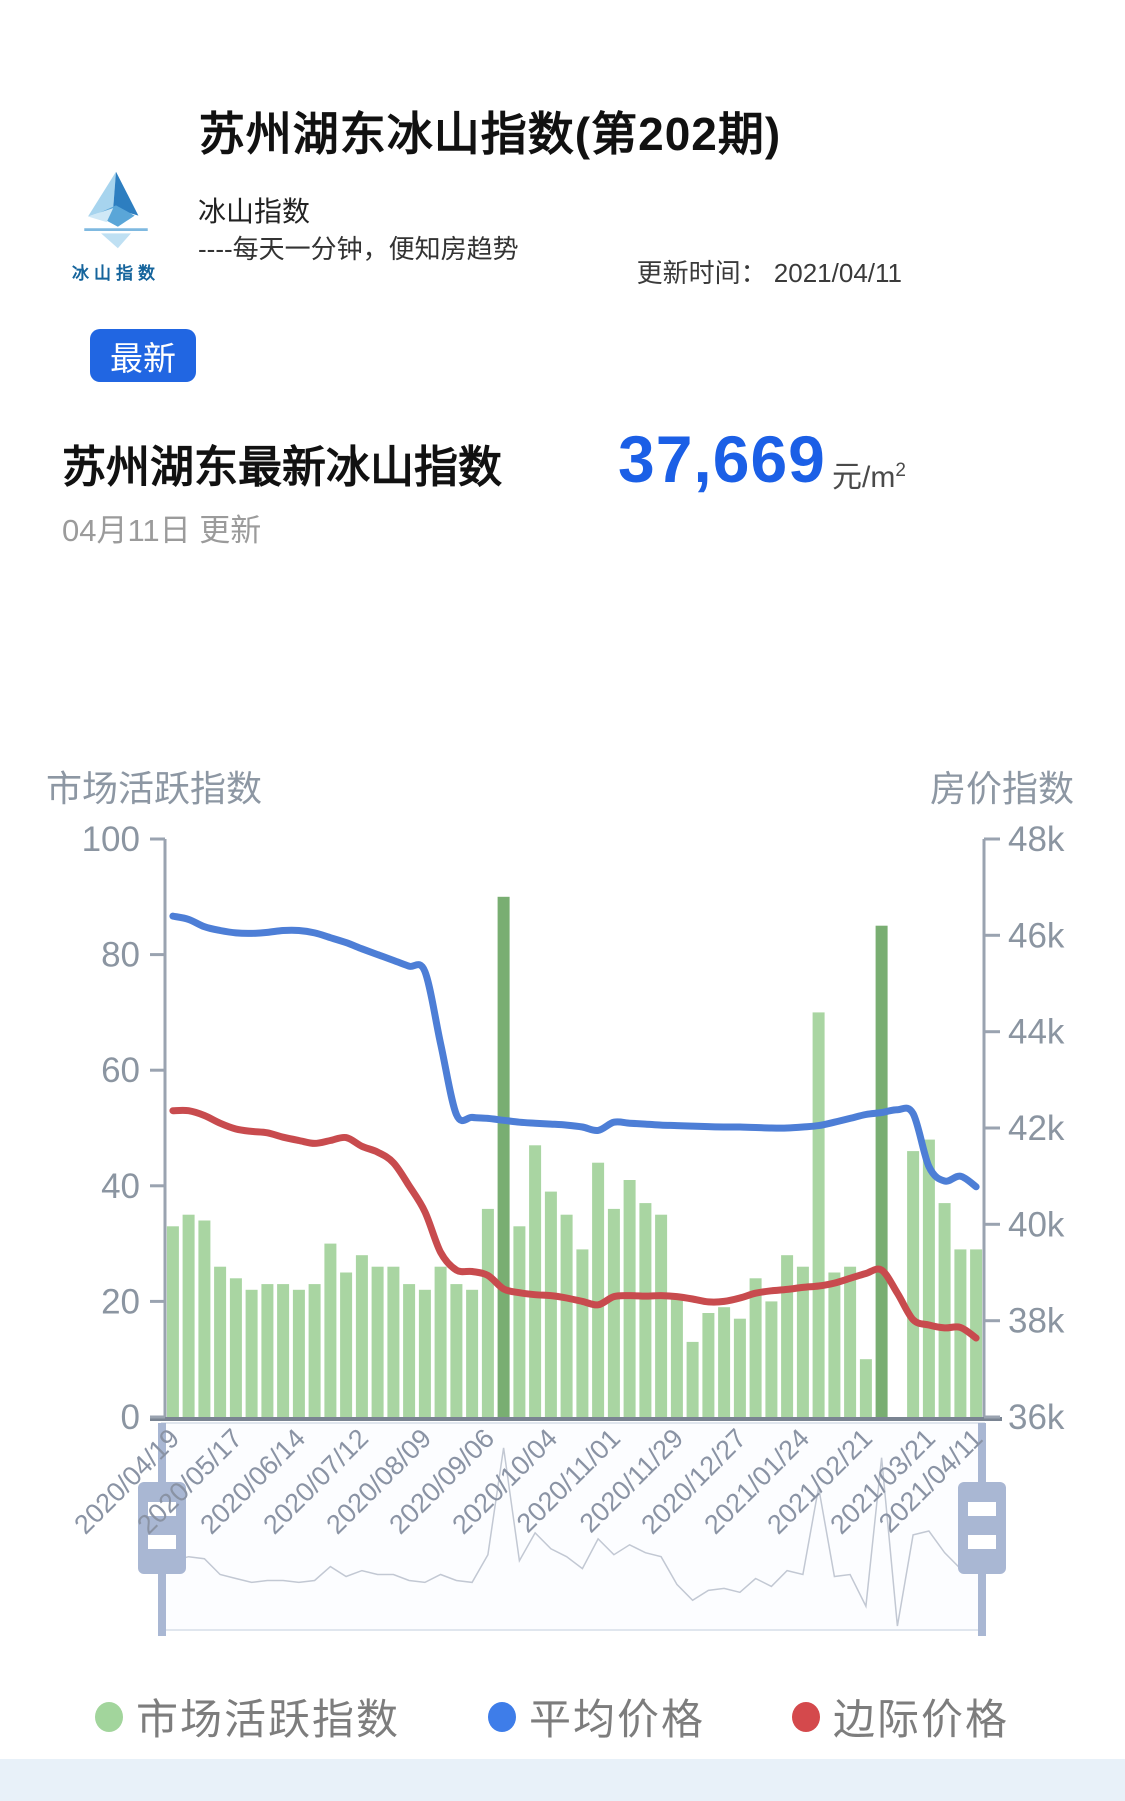  I want to click on page-title: 苏州湖东冰山指数(第202期), so click(490, 134).